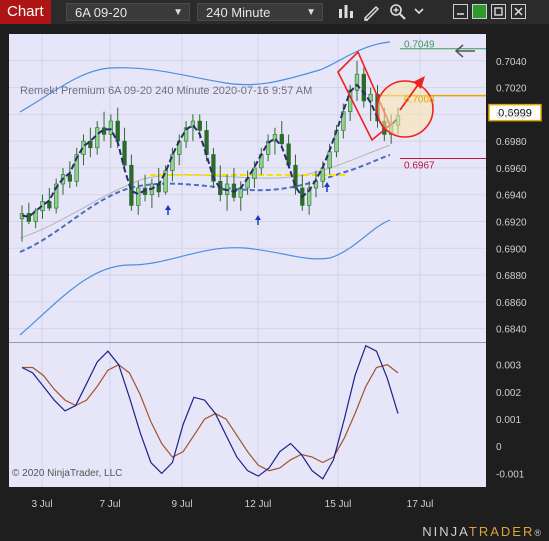  Describe the element at coordinates (511, 222) in the screenshot. I see `y-tick-label: 0.6920` at that location.